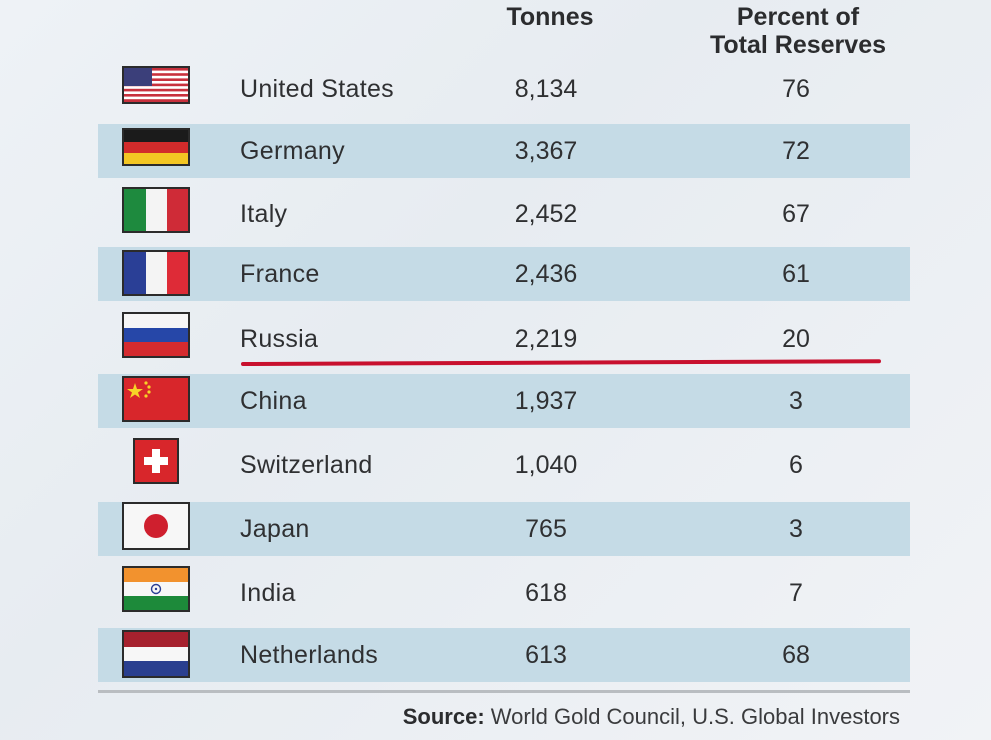 The image size is (991, 740). I want to click on percent-value: 7, so click(796, 593).